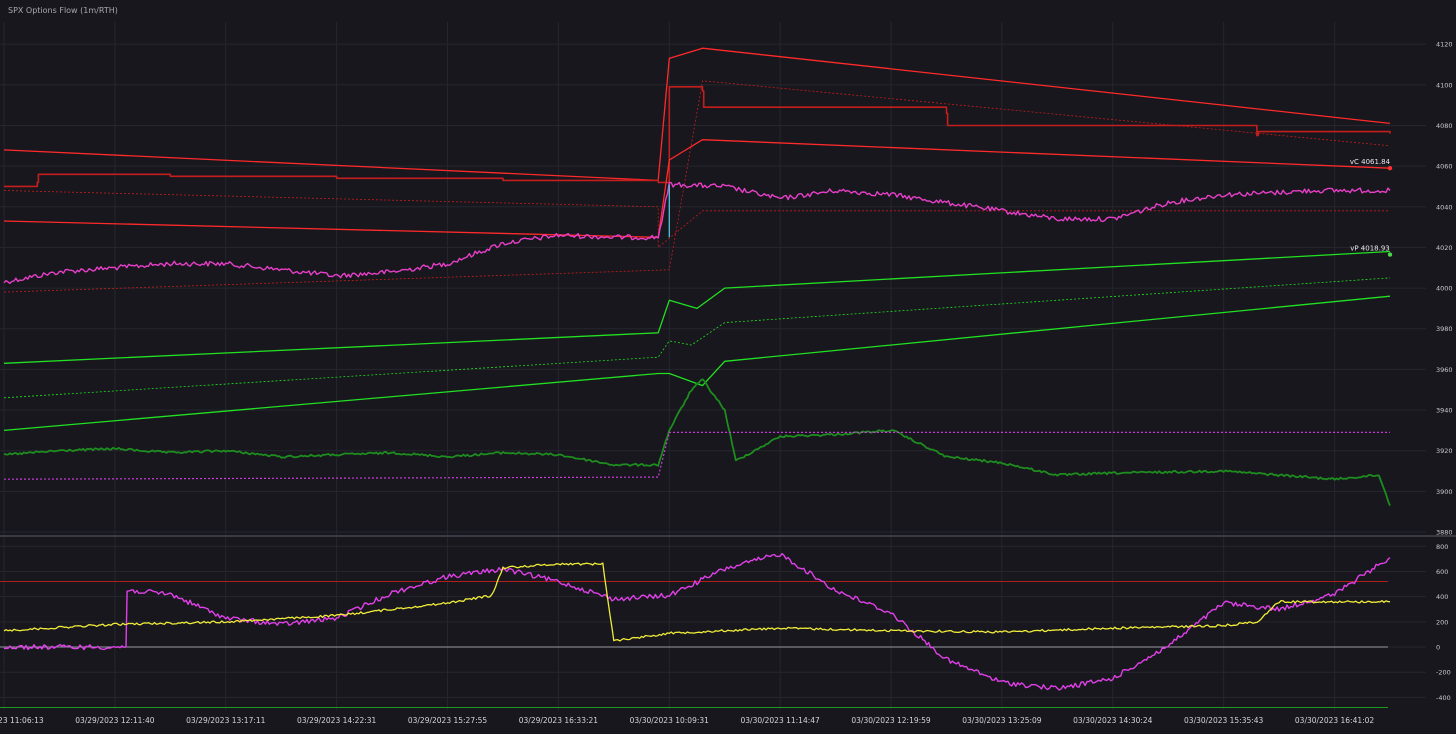  What do you see at coordinates (22, 720) in the screenshot?
I see `time-axis-tick: 03/29/2023 11:06:13` at bounding box center [22, 720].